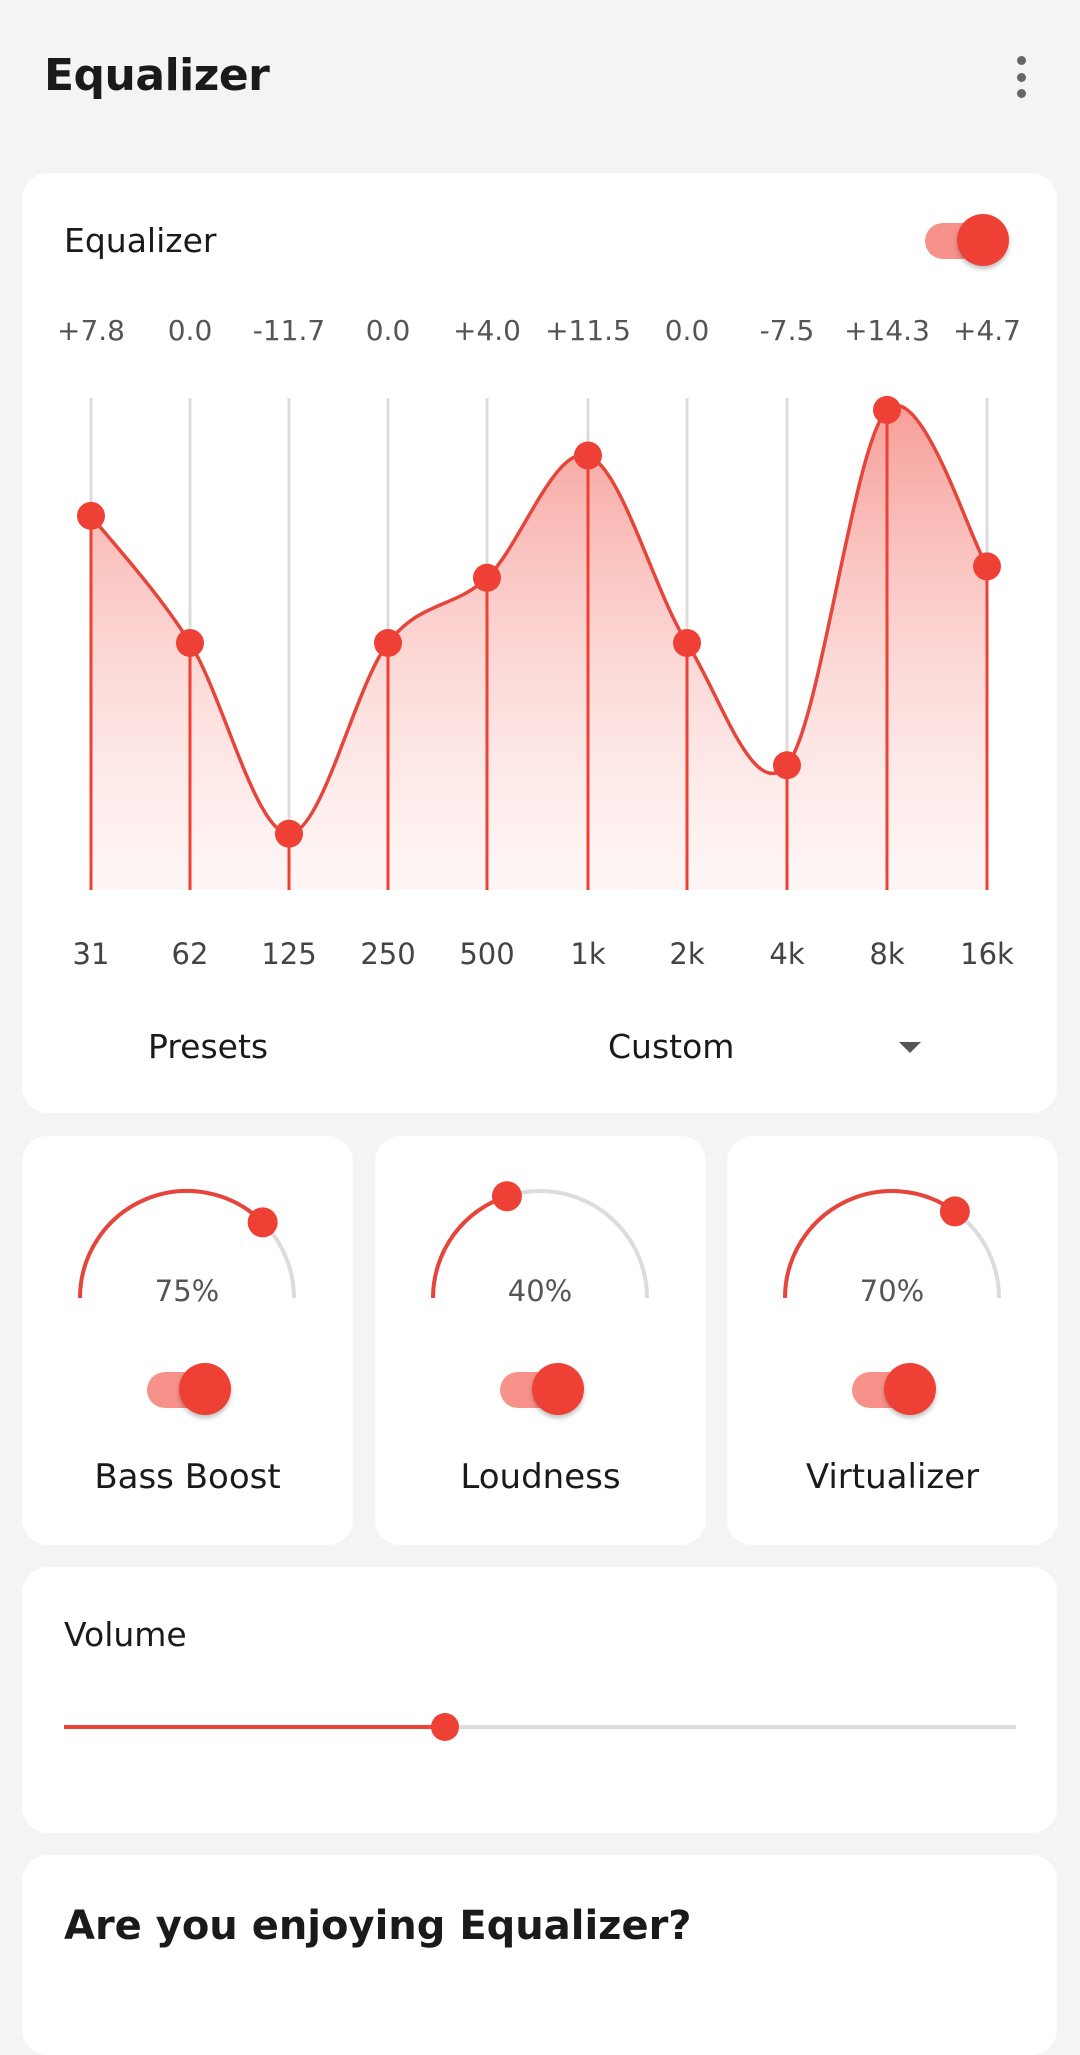 The image size is (1080, 2055). Describe the element at coordinates (987, 330) in the screenshot. I see `band-value: +4.7` at that location.